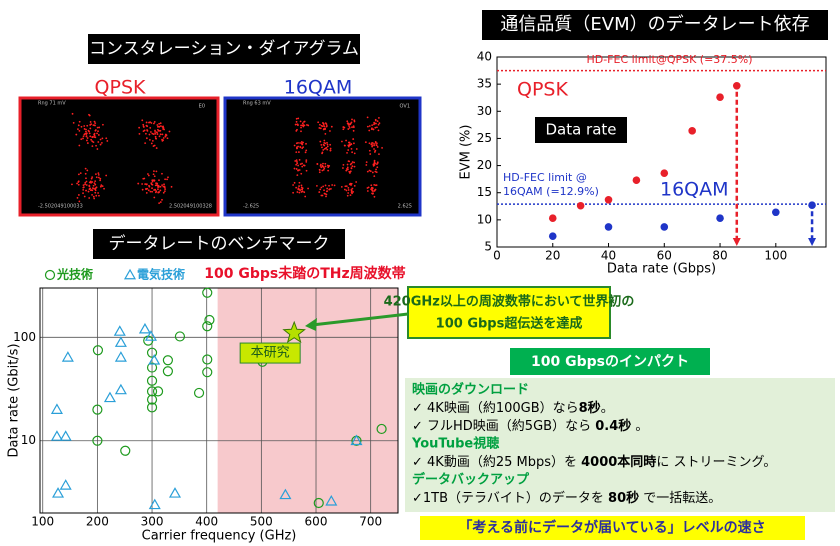  I want to click on impact-panel, so click(620, 445).